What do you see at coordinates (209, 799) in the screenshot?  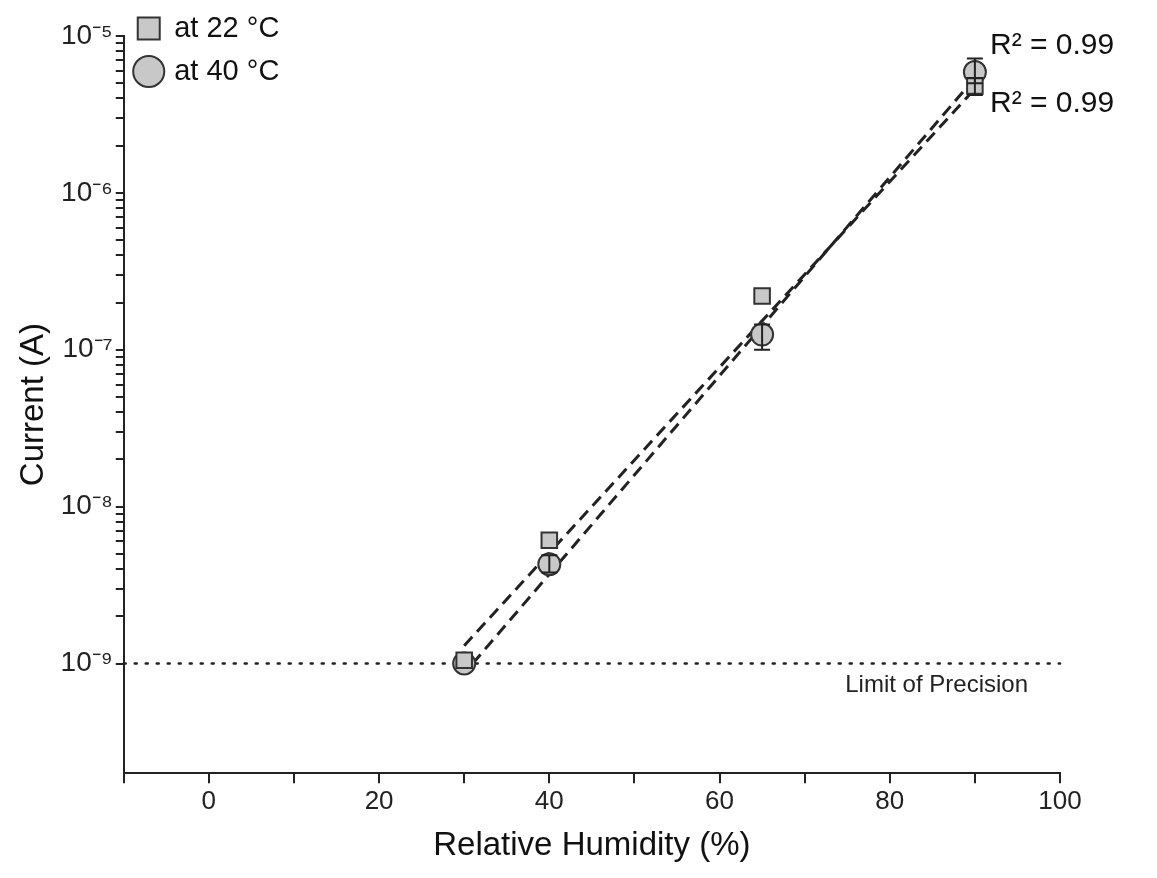 I see `x-tick-label: 0` at bounding box center [209, 799].